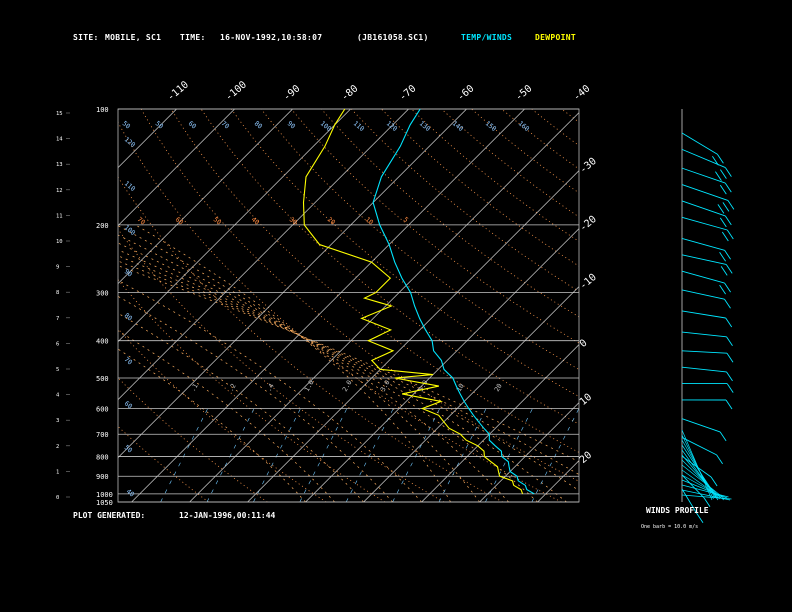 Image resolution: width=792 pixels, height=612 pixels. Describe the element at coordinates (581, 93) in the screenshot. I see `isotherm-label: -40` at that location.